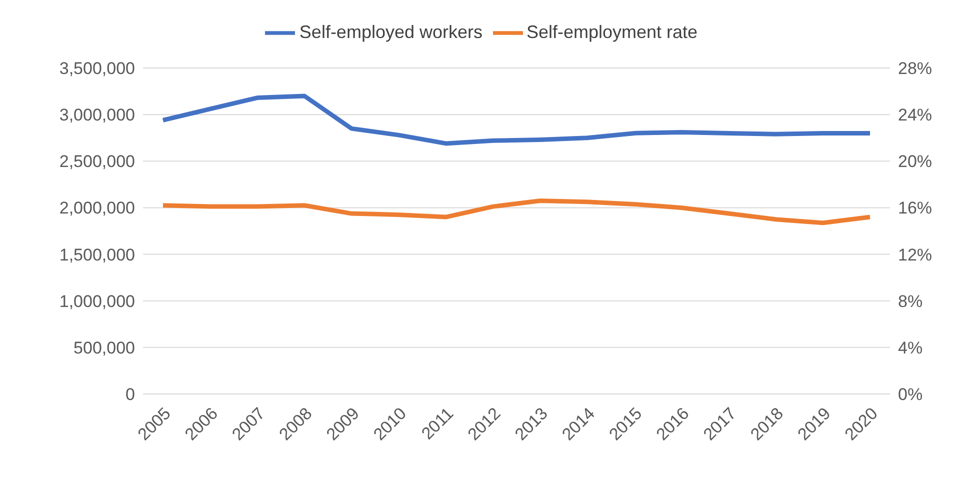  Describe the element at coordinates (104, 348) in the screenshot. I see `y-tick-label: 500,000` at that location.